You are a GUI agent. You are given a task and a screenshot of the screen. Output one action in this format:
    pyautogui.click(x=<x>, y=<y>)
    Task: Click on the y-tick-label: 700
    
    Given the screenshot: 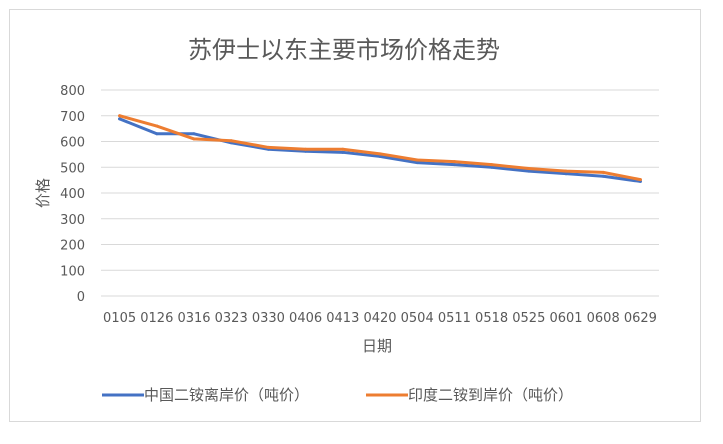 What is the action you would take?
    pyautogui.click(x=72, y=117)
    